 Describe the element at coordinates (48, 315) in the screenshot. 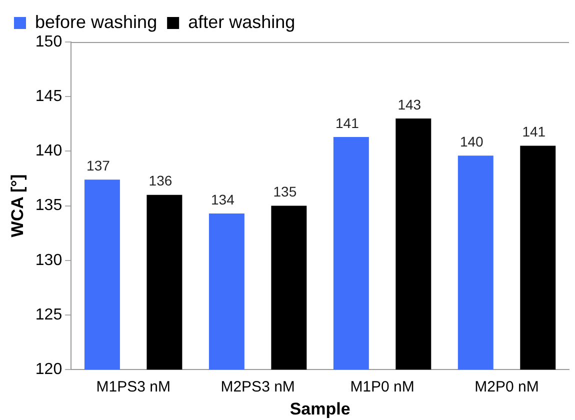

I see `y-tick-label: 125` at that location.